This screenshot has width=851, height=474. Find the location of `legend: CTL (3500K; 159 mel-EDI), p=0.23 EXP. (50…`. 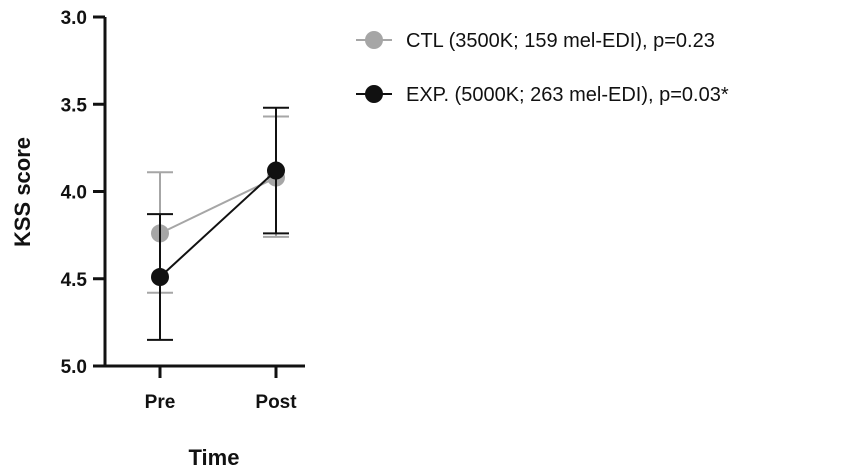

legend: CTL (3500K; 159 mel-EDI), p=0.23 EXP. (50… is located at coordinates (542, 68).